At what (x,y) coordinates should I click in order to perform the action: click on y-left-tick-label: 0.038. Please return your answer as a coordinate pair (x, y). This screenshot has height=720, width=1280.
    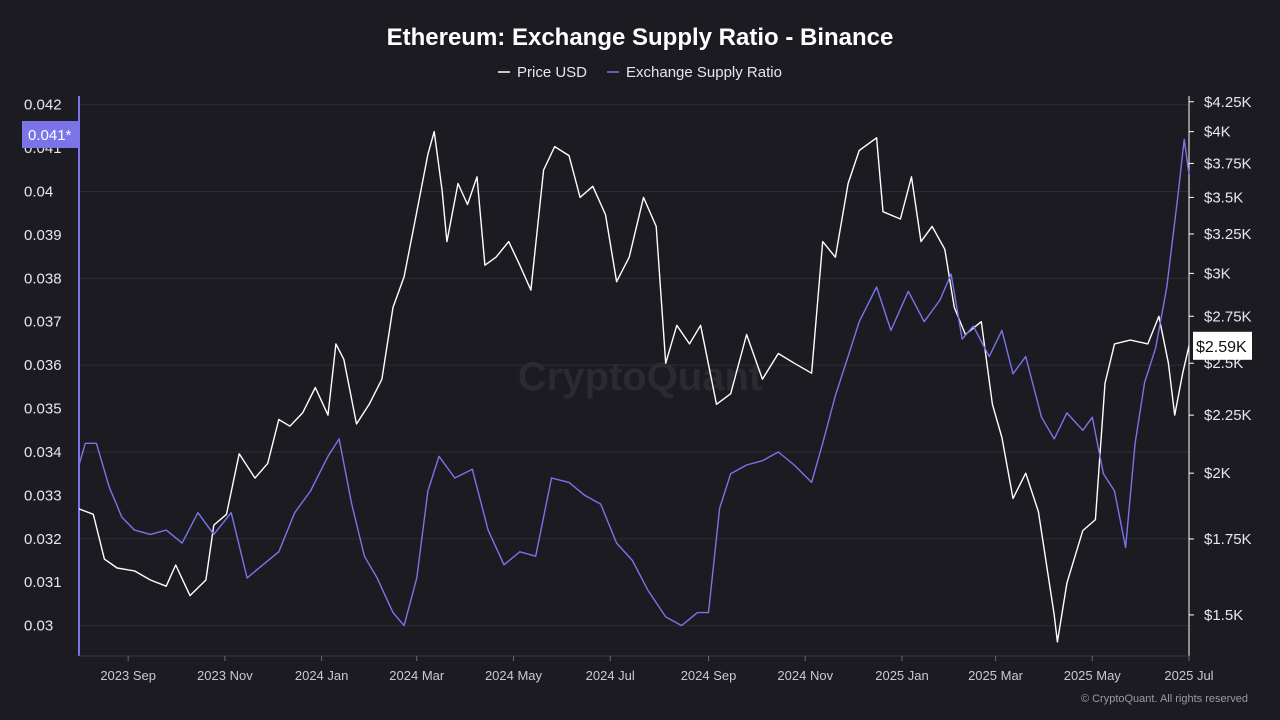
    Looking at the image, I should click on (43, 278).